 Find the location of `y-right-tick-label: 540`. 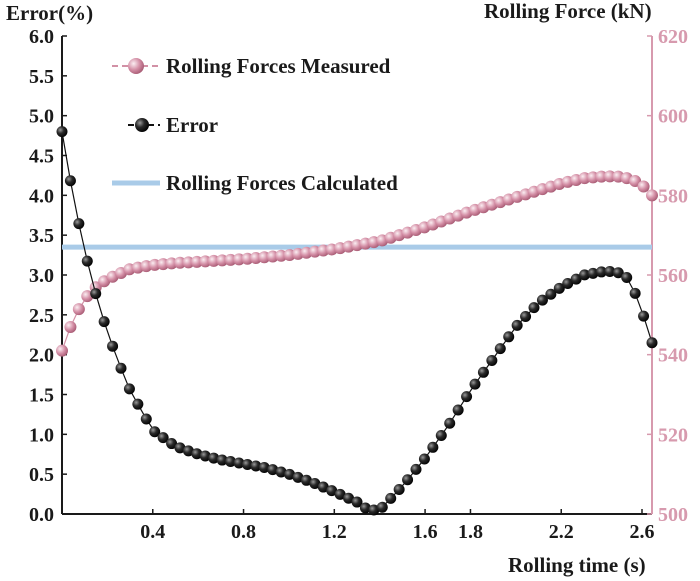

y-right-tick-label: 540 is located at coordinates (673, 356).